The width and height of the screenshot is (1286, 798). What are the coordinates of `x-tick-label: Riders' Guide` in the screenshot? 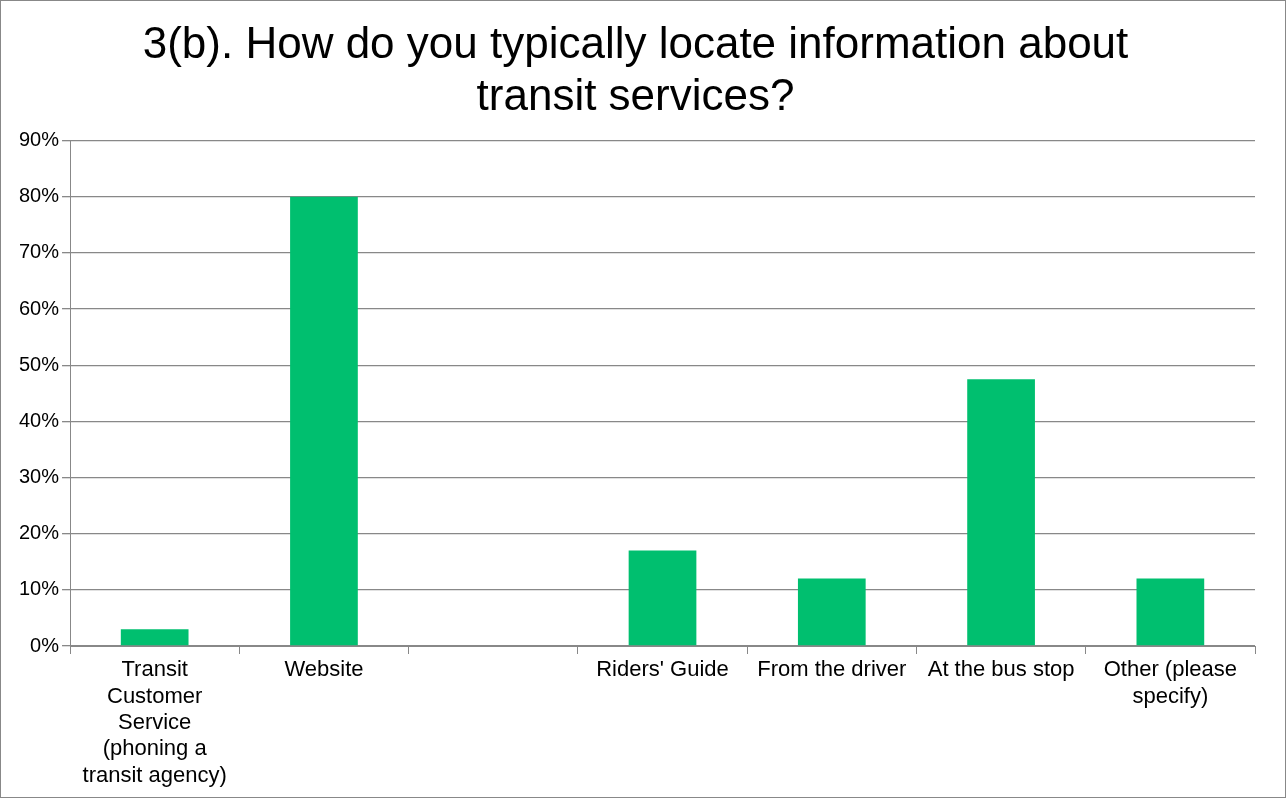 It's located at (662, 669).